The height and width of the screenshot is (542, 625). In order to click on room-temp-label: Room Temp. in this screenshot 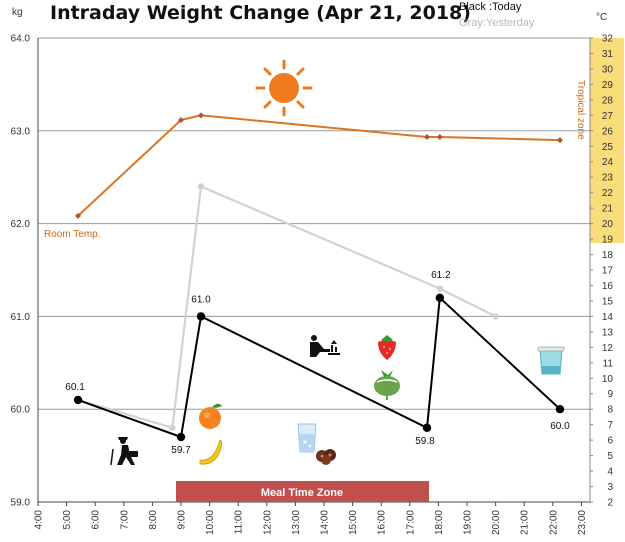, I will do `click(72, 234)`.